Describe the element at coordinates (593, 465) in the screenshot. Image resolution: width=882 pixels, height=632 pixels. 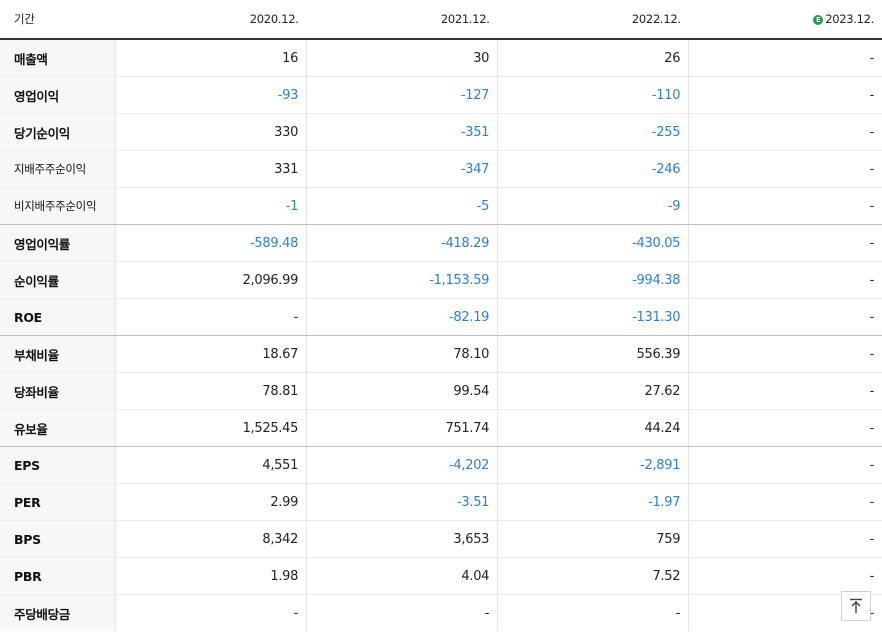
I see `value-cell: -2,891` at that location.